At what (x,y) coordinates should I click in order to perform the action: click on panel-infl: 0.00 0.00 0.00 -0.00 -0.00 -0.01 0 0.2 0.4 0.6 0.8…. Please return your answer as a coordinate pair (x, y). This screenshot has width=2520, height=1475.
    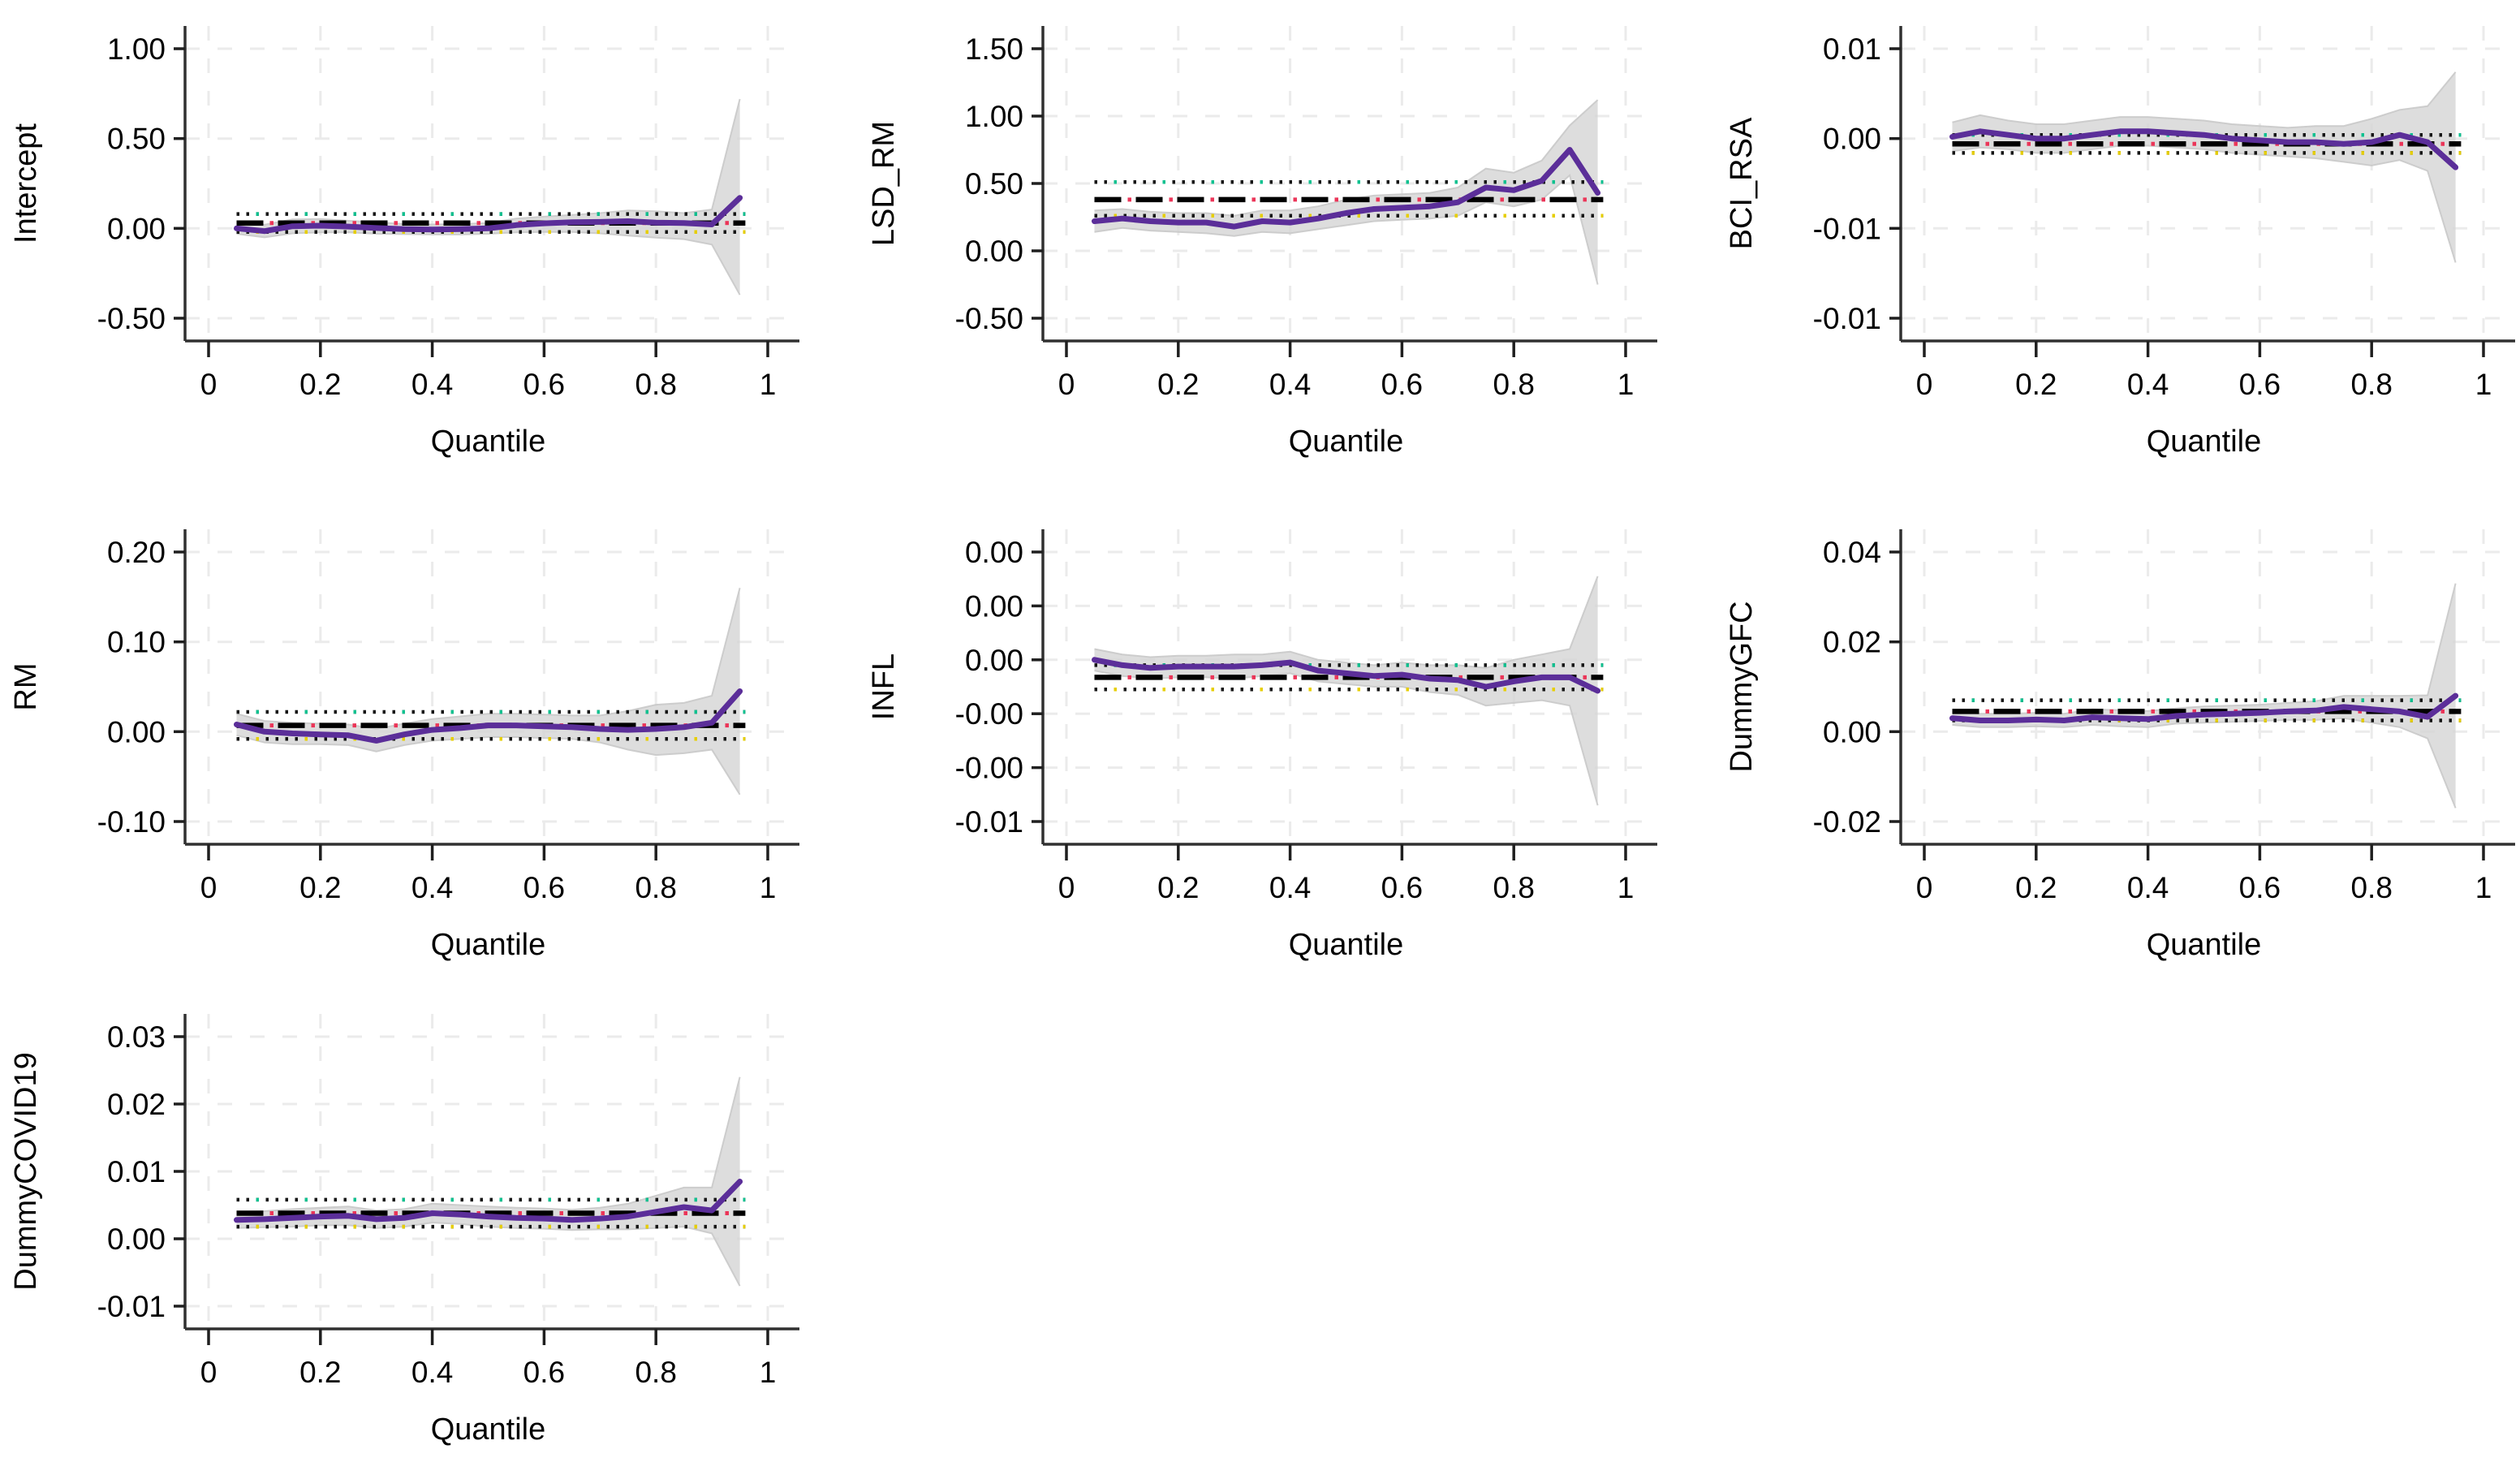
    Looking at the image, I should click on (1260, 740).